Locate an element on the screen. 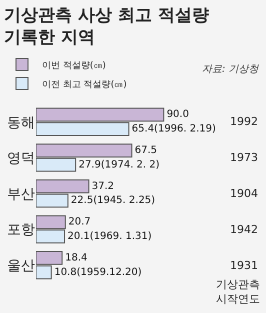 The height and width of the screenshot is (313, 266). data-label: 90.0 is located at coordinates (177, 114).